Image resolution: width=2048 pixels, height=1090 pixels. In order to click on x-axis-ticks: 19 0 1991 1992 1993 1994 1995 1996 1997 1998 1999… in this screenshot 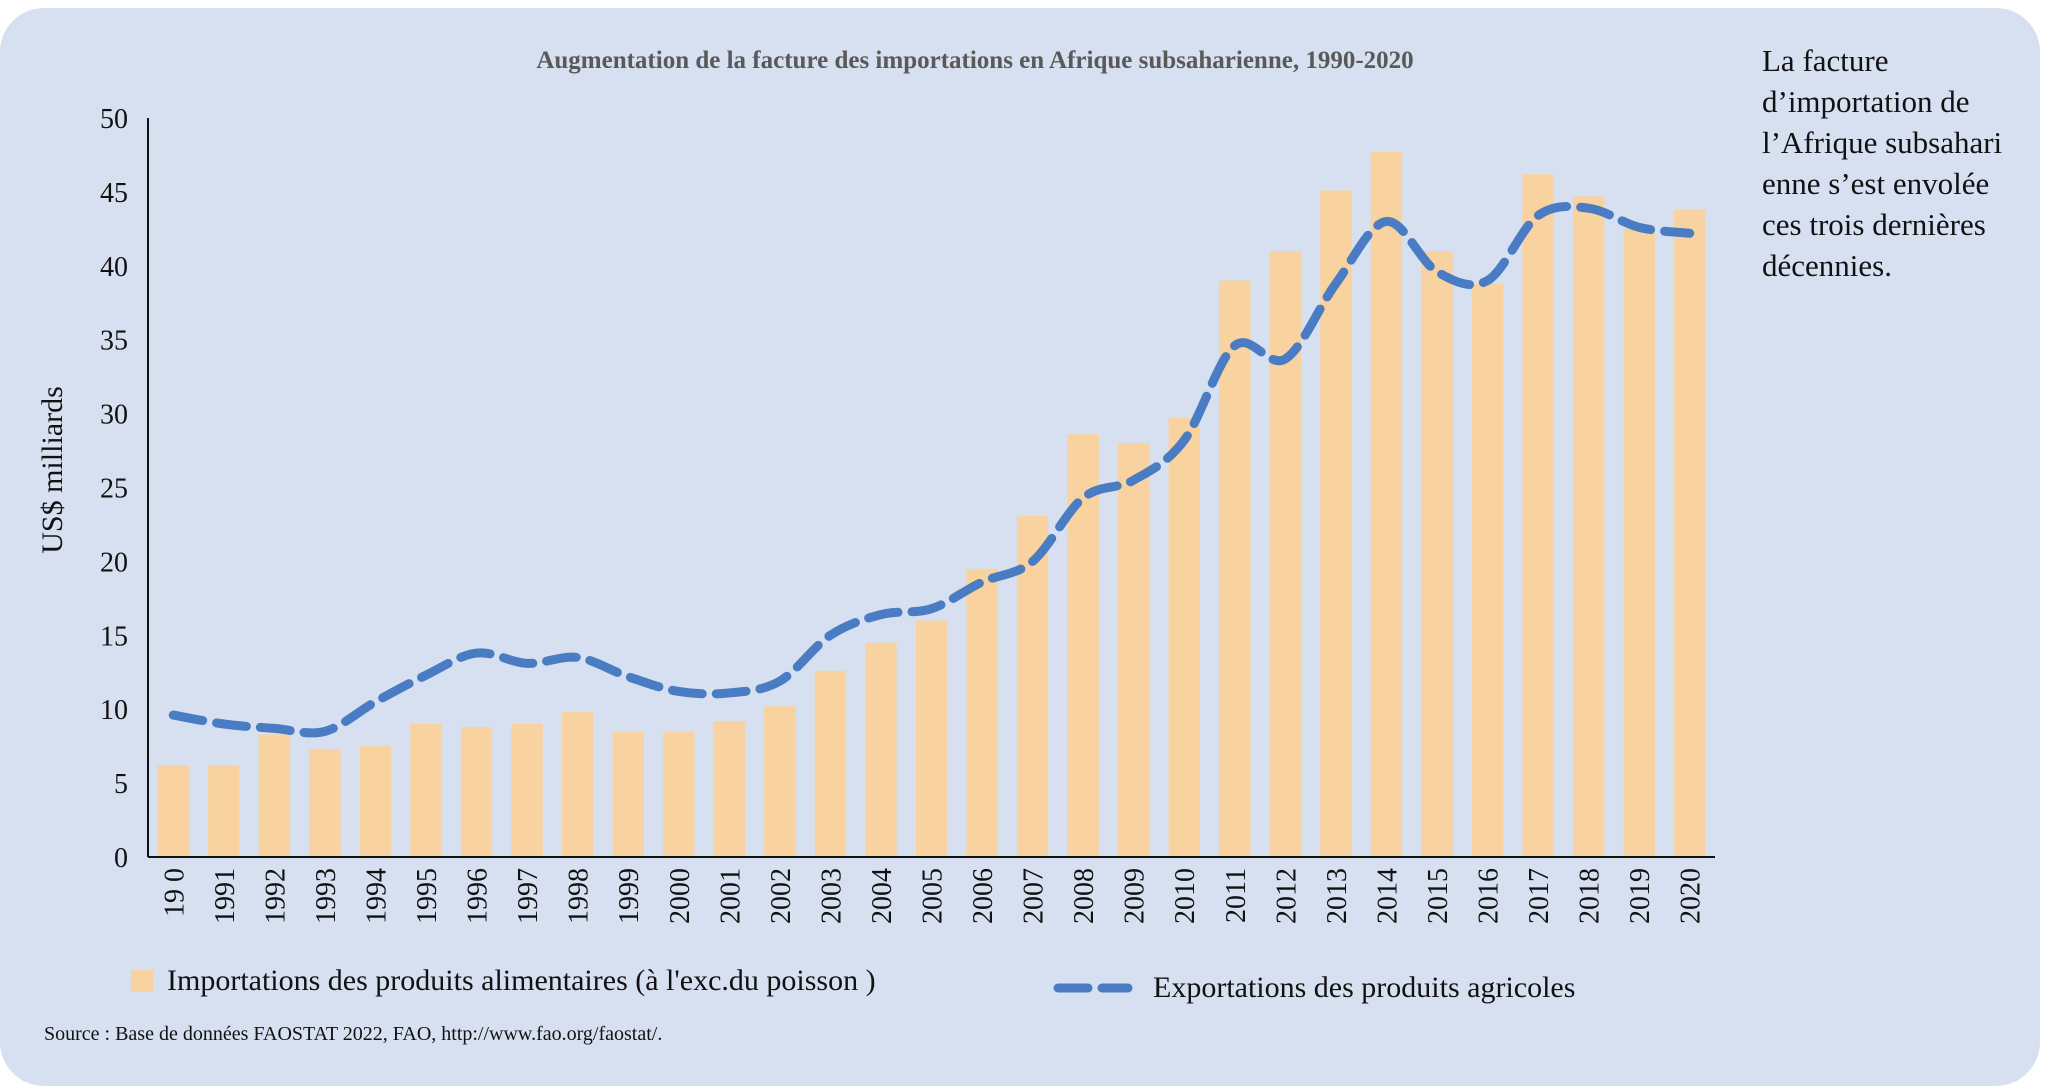, I will do `click(932, 896)`.